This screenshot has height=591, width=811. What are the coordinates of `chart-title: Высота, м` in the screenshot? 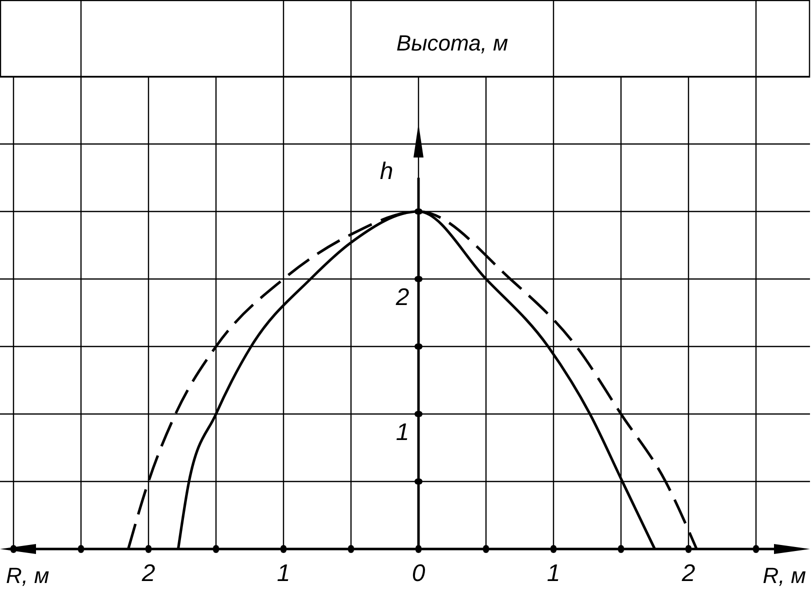 It's located at (452, 43).